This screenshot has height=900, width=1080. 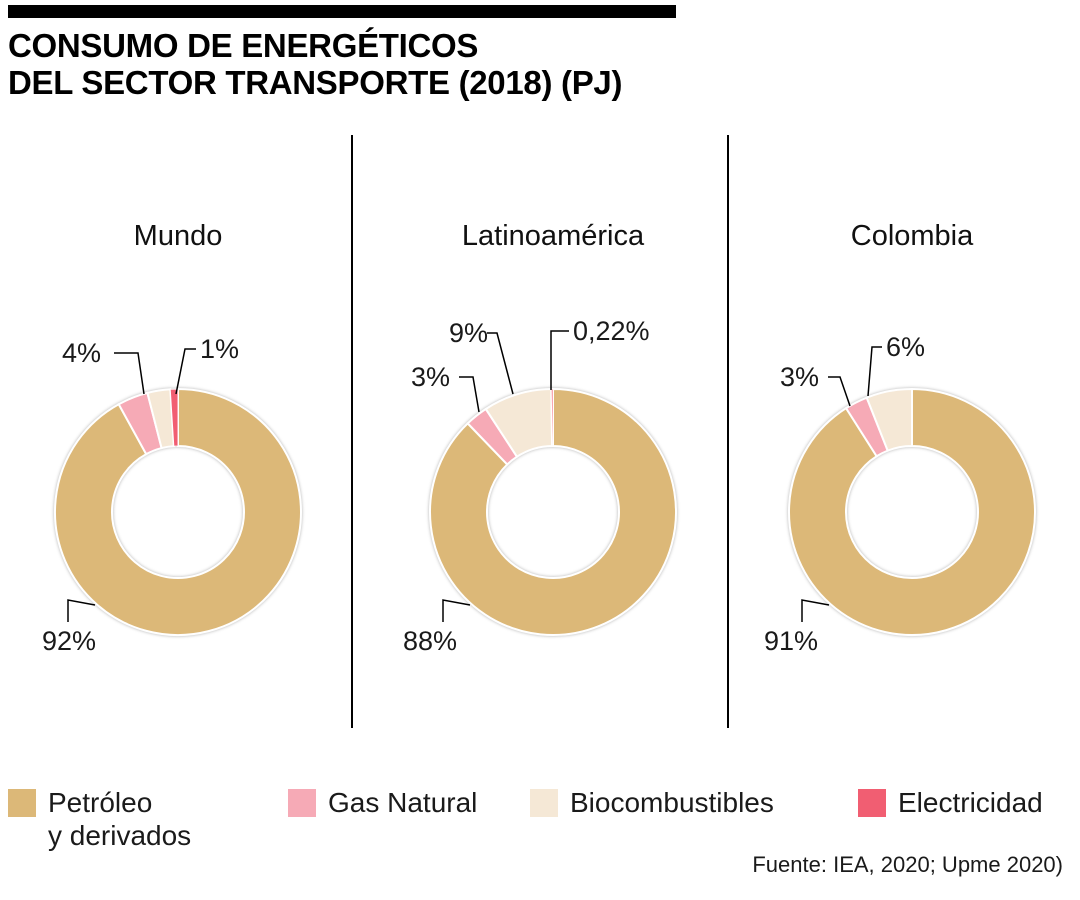 What do you see at coordinates (672, 802) in the screenshot?
I see `legend-label-bio: Biocombustibles` at bounding box center [672, 802].